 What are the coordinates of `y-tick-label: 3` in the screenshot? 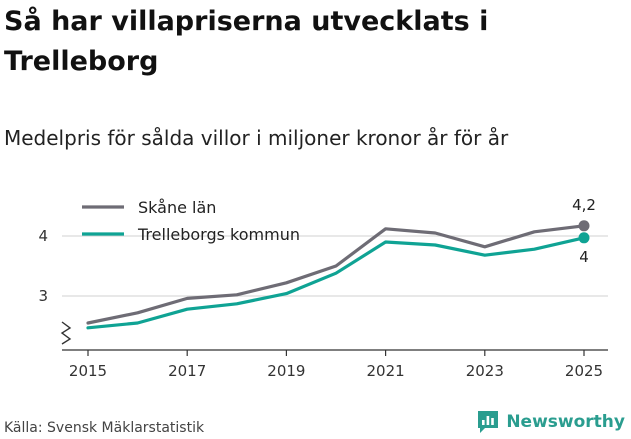 It's located at (43, 296).